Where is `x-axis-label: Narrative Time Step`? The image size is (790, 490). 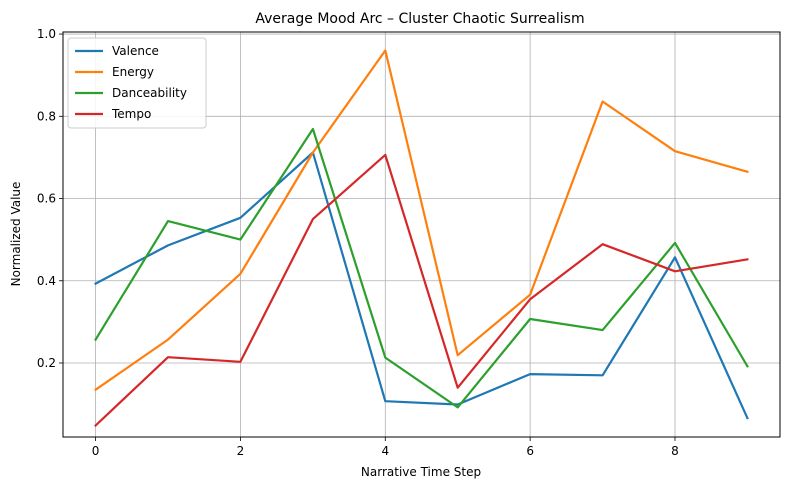
x-axis-label: Narrative Time Step is located at coordinates (421, 472).